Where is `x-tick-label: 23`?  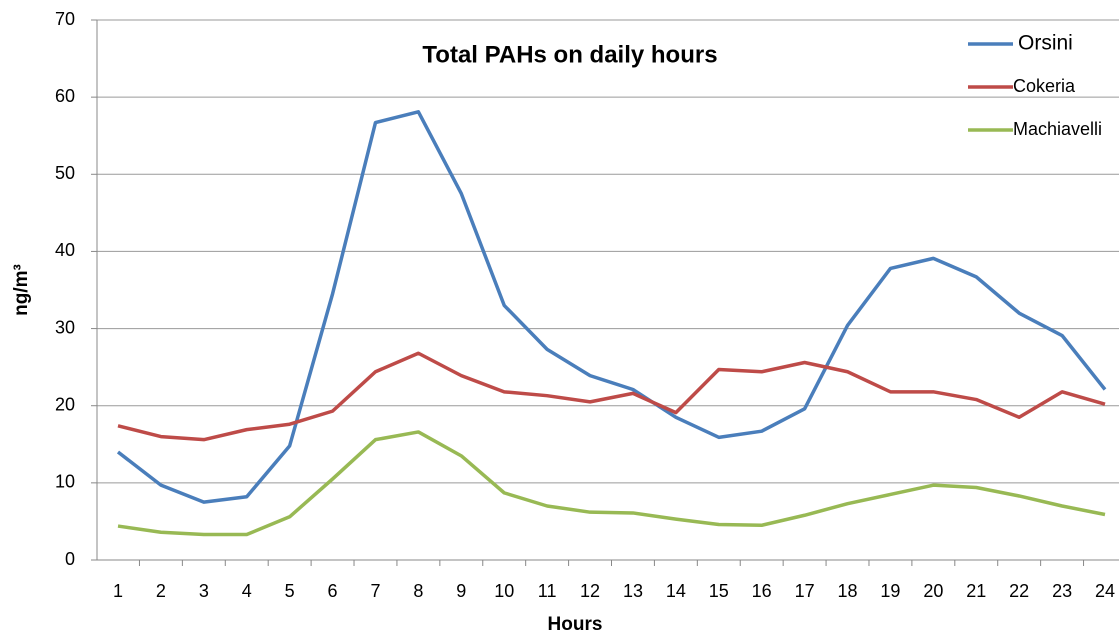
x-tick-label: 23 is located at coordinates (1062, 591).